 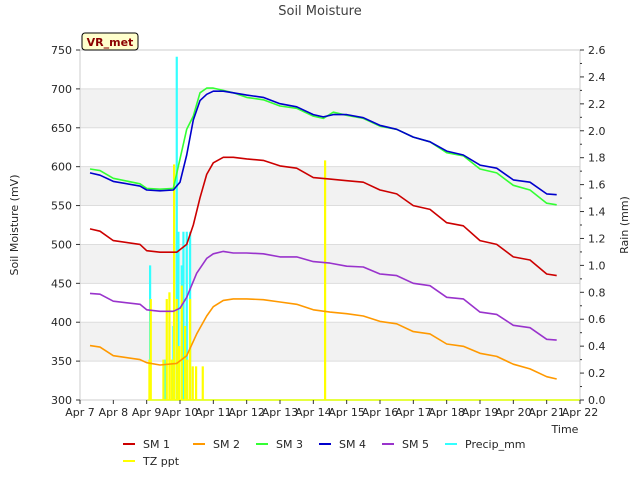 What do you see at coordinates (61, 400) in the screenshot?
I see `y-tick-label: 300` at bounding box center [61, 400].